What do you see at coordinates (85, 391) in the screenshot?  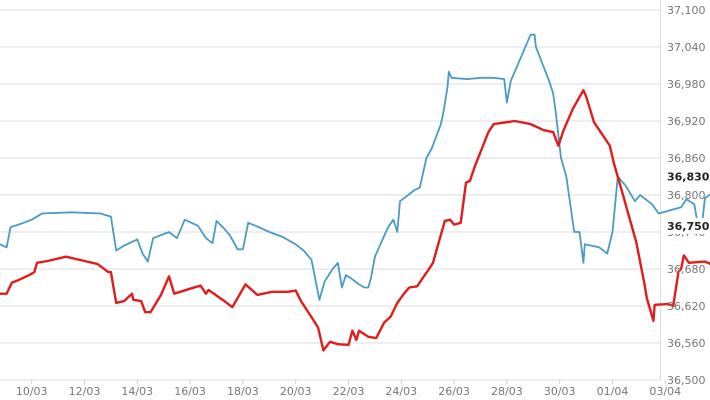 I see `x-tick-label: 12/03` at bounding box center [85, 391].